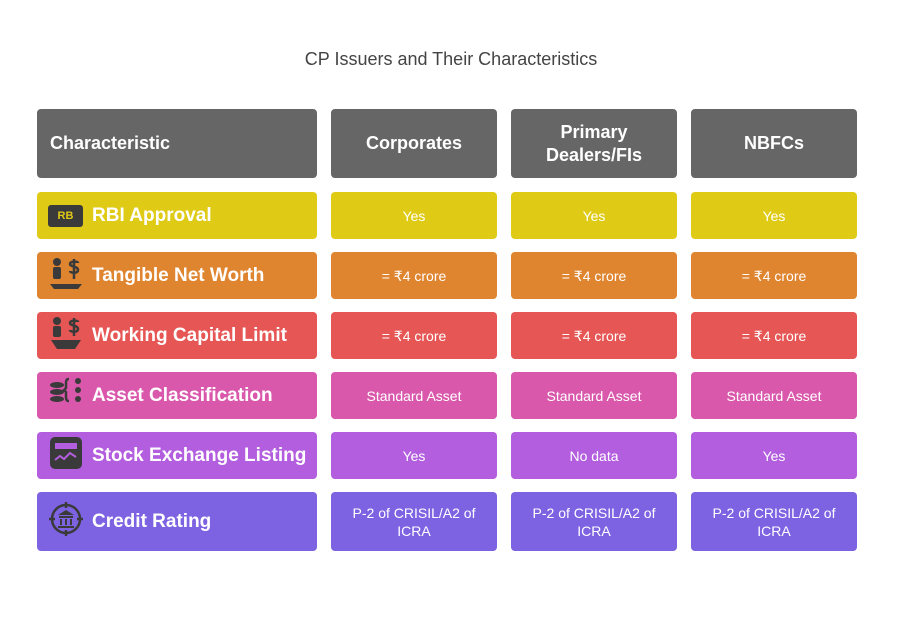  Describe the element at coordinates (451, 59) in the screenshot. I see `title: CP Issuers and Their Characteristics` at that location.